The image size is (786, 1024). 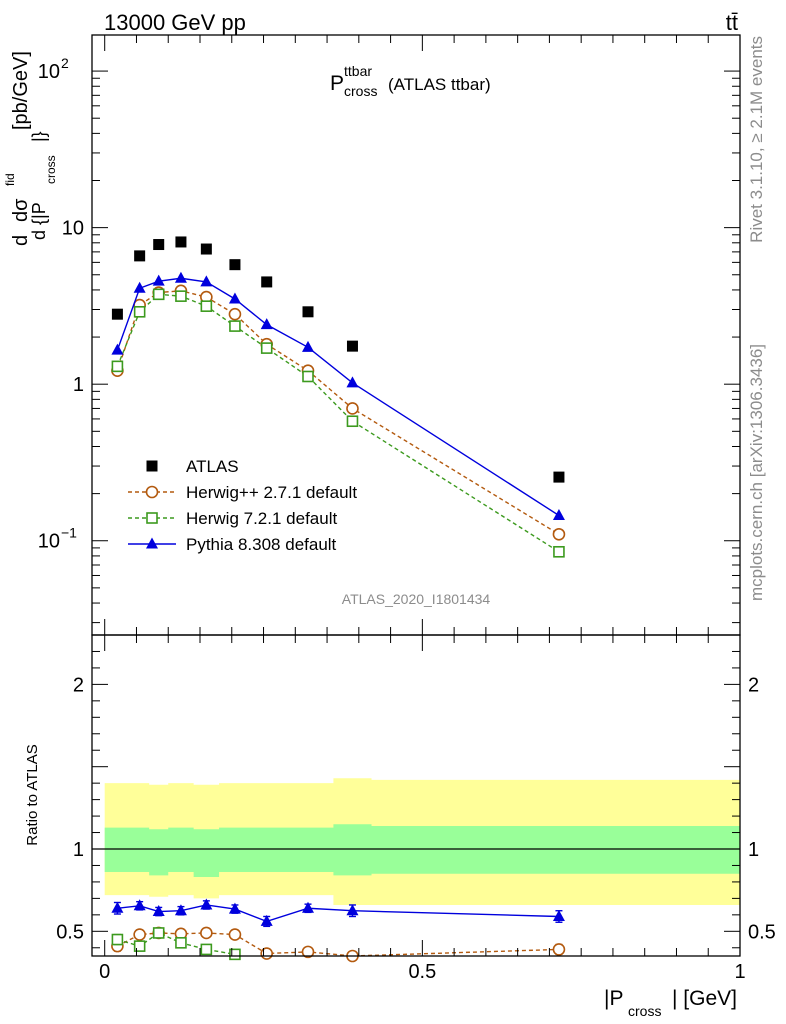 I want to click on ratio-band-green-area, so click(x=422, y=850).